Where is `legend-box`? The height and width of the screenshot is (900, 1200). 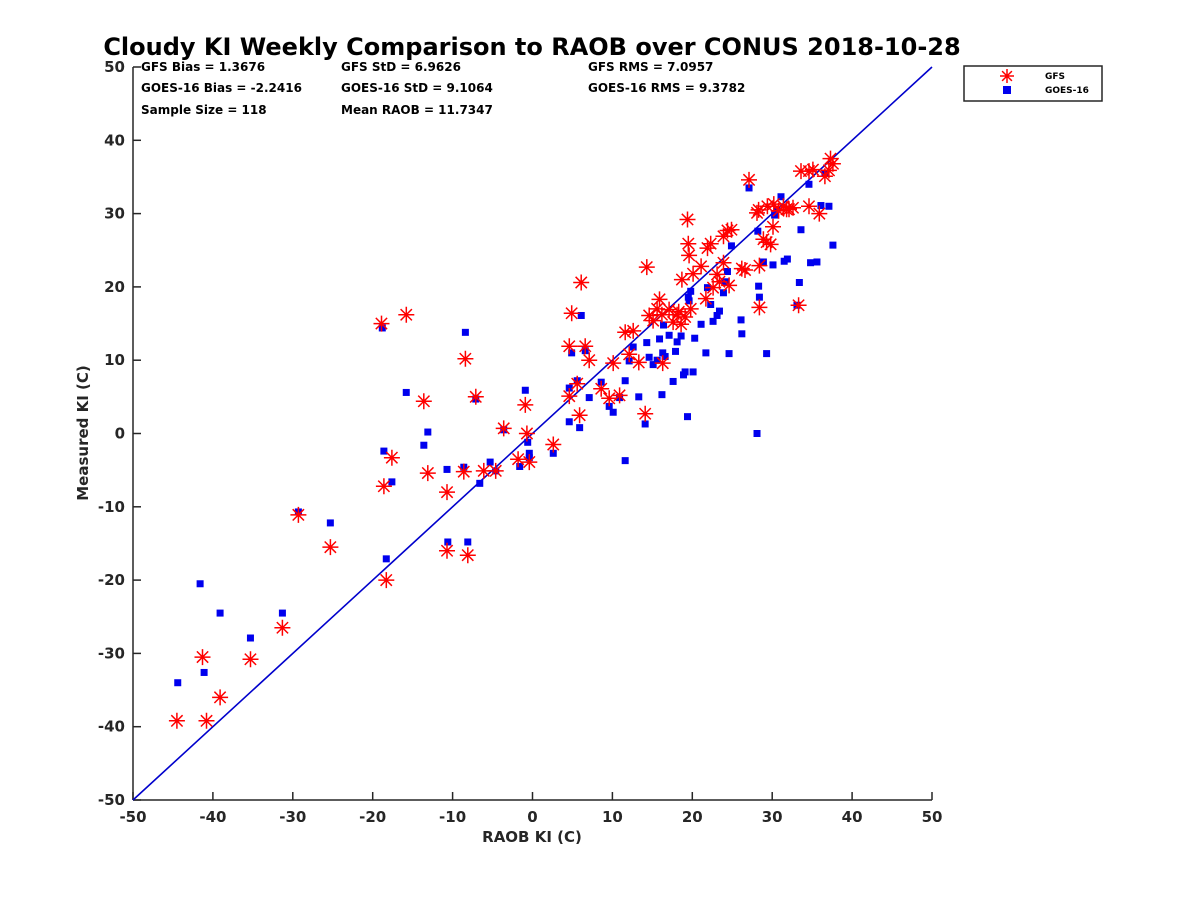 legend-box is located at coordinates (1033, 83).